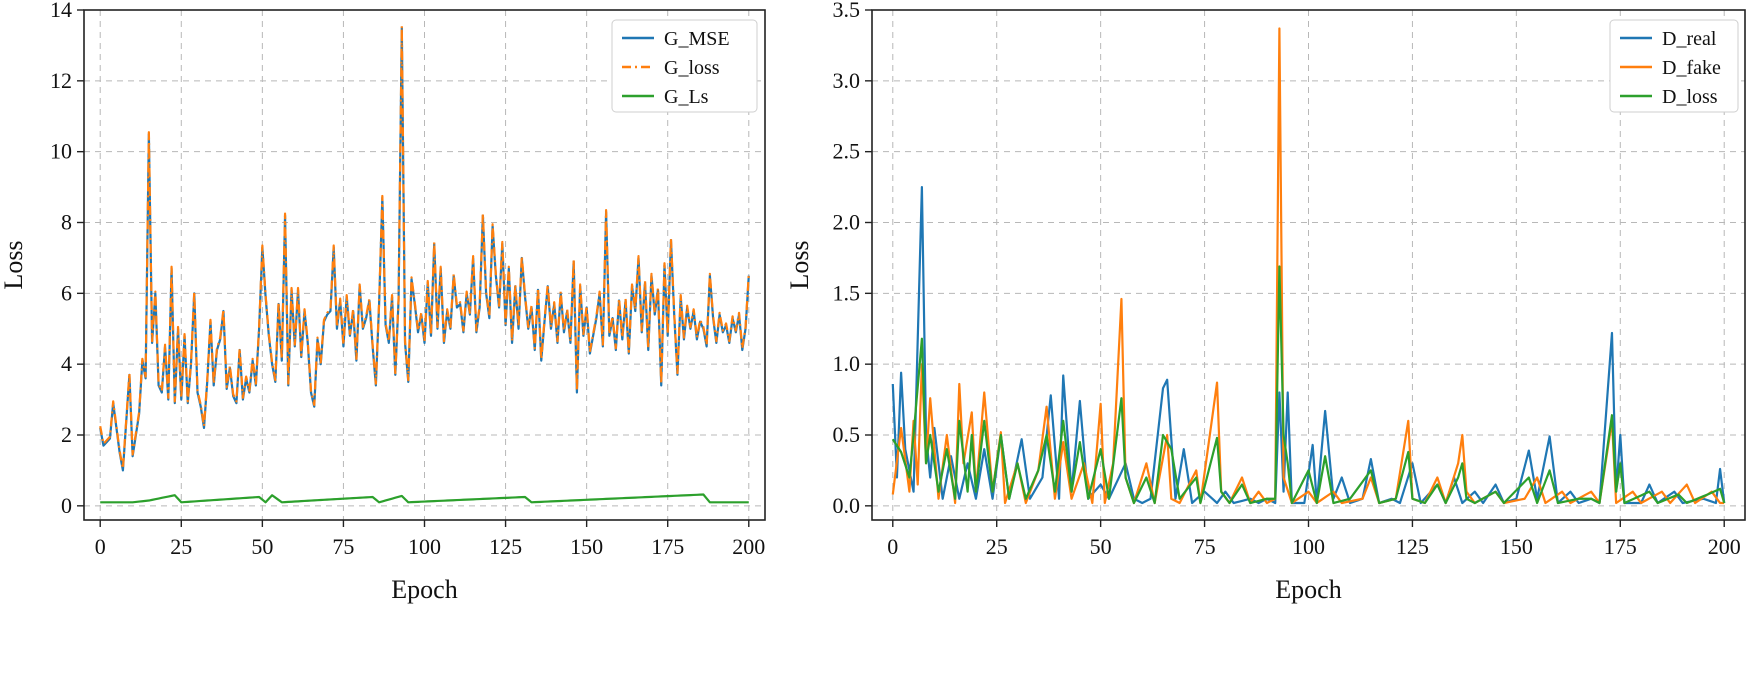 The height and width of the screenshot is (680, 1755). Describe the element at coordinates (692, 68) in the screenshot. I see `legend-label: G_loss` at that location.